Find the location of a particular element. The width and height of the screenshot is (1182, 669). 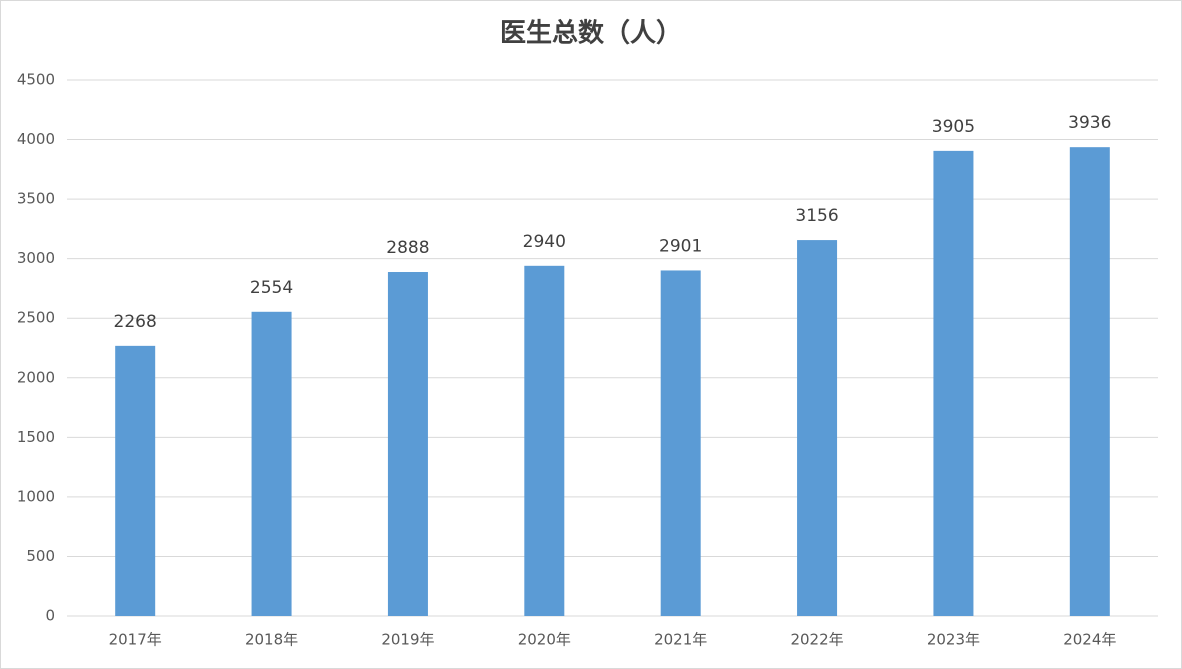

y-tick-label: 500 is located at coordinates (40, 556).